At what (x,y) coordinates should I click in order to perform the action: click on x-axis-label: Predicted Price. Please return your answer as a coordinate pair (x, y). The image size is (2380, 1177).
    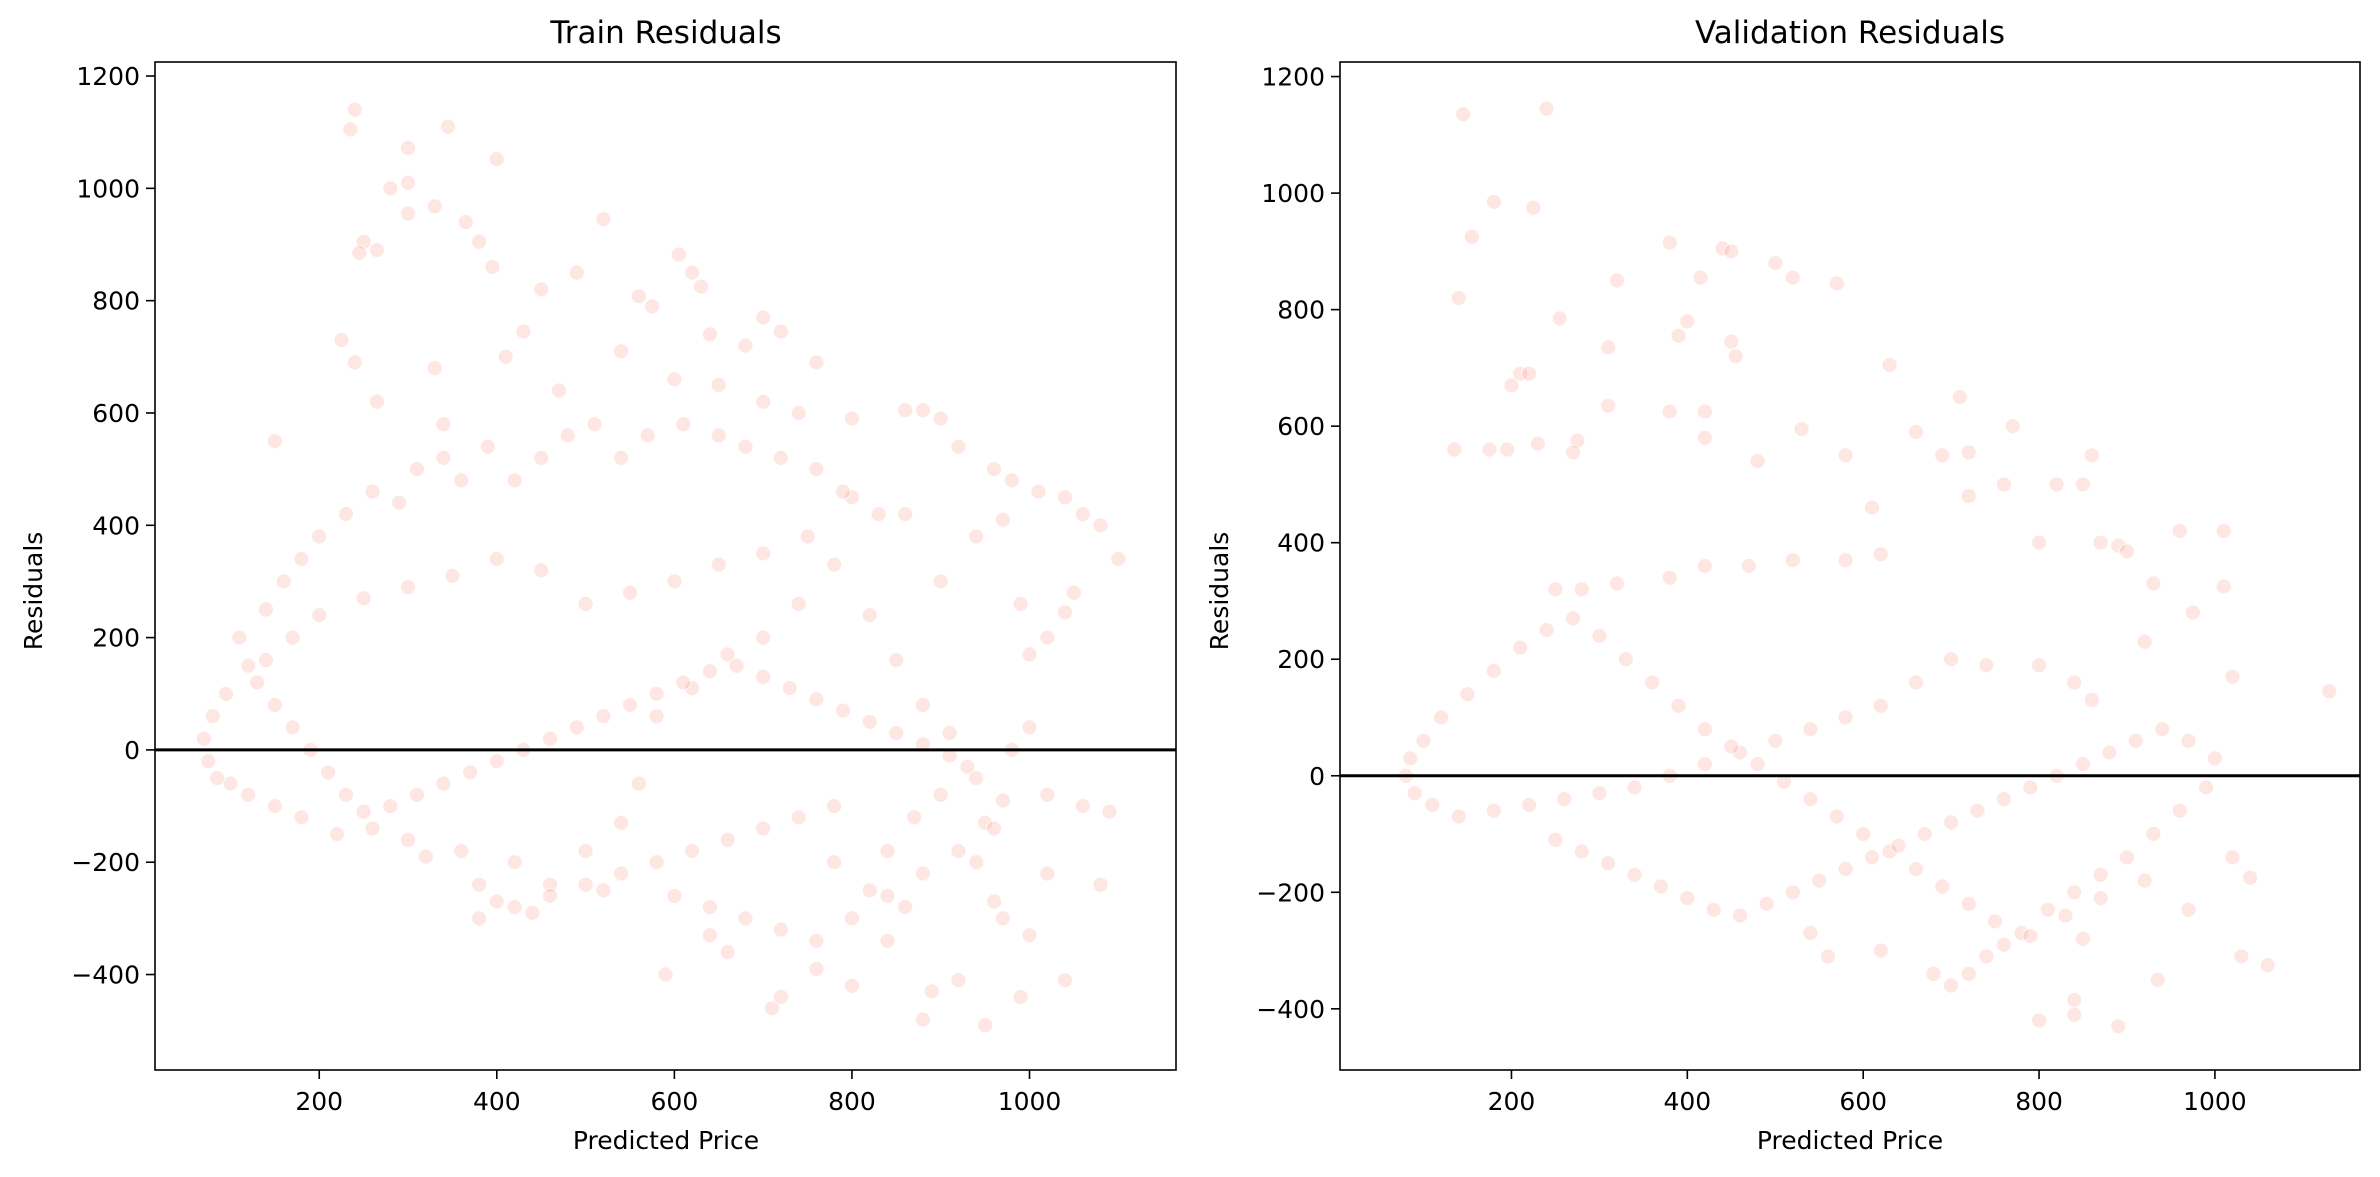
    Looking at the image, I should click on (666, 1140).